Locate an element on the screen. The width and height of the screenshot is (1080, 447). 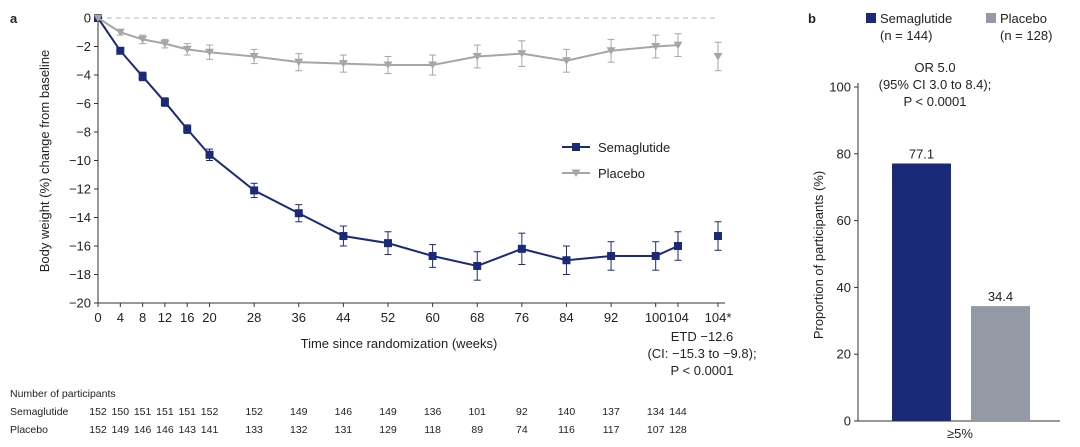
y-tick-label: −8 is located at coordinates (83, 132).